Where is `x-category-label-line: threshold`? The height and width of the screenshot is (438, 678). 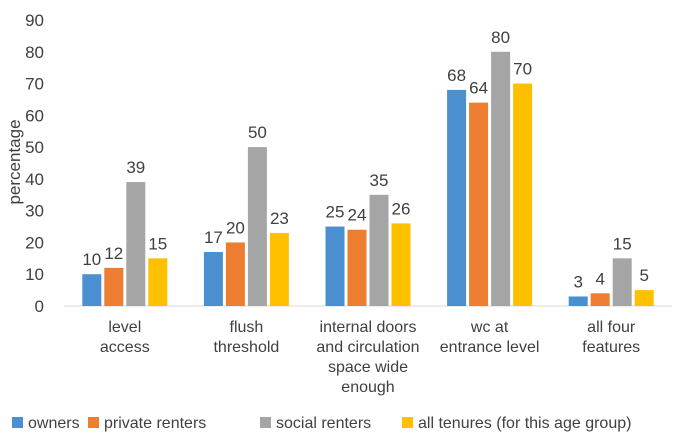 x-category-label-line: threshold is located at coordinates (246, 347).